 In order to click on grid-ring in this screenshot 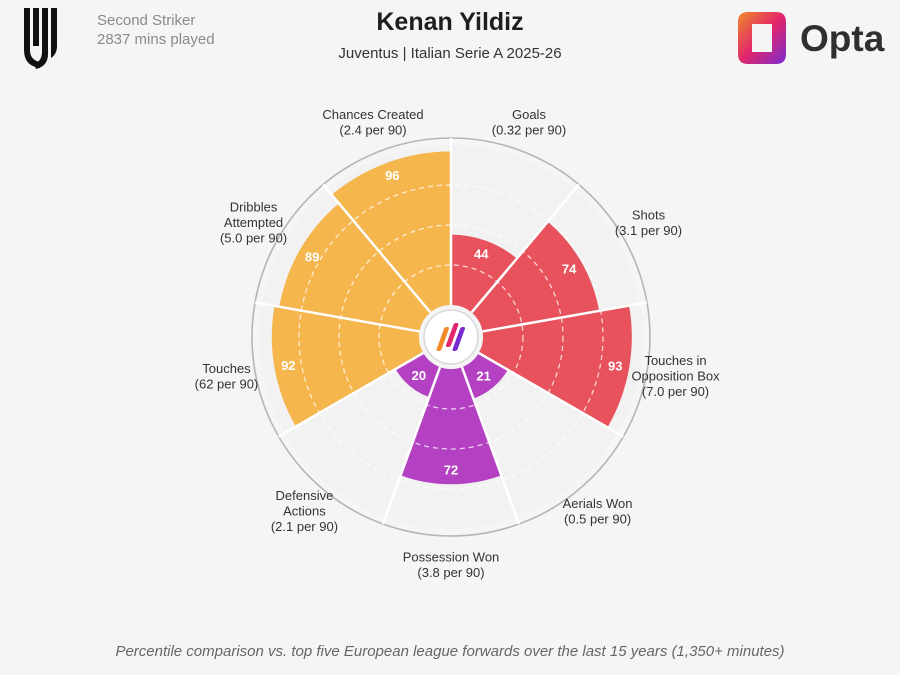, I will do `click(451, 337)`.